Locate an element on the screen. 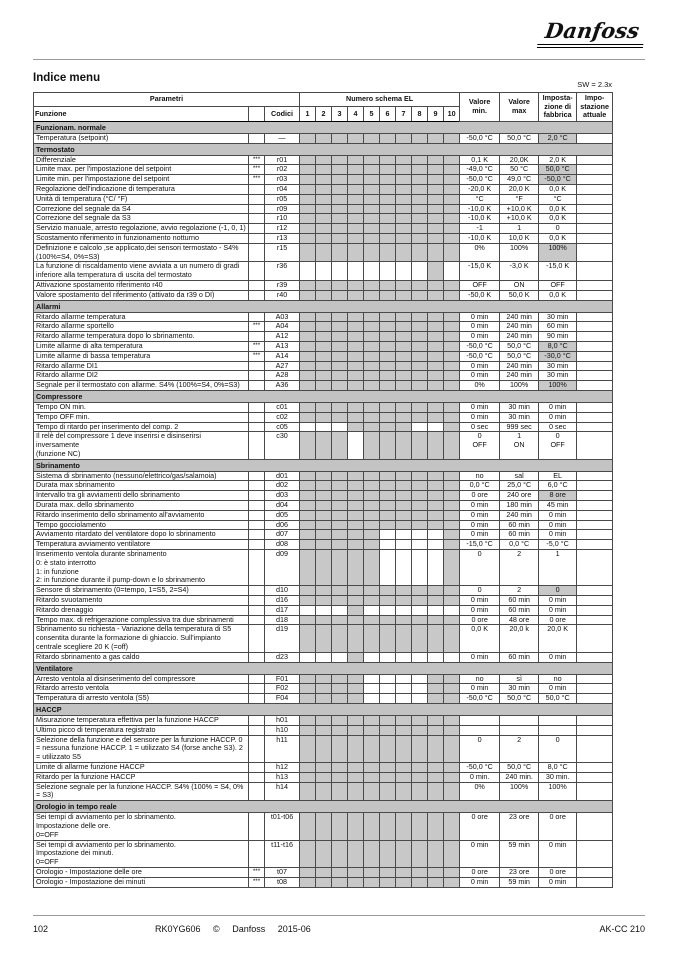 The width and height of the screenshot is (678, 959). max-value-cell: 10,0 K is located at coordinates (519, 238).